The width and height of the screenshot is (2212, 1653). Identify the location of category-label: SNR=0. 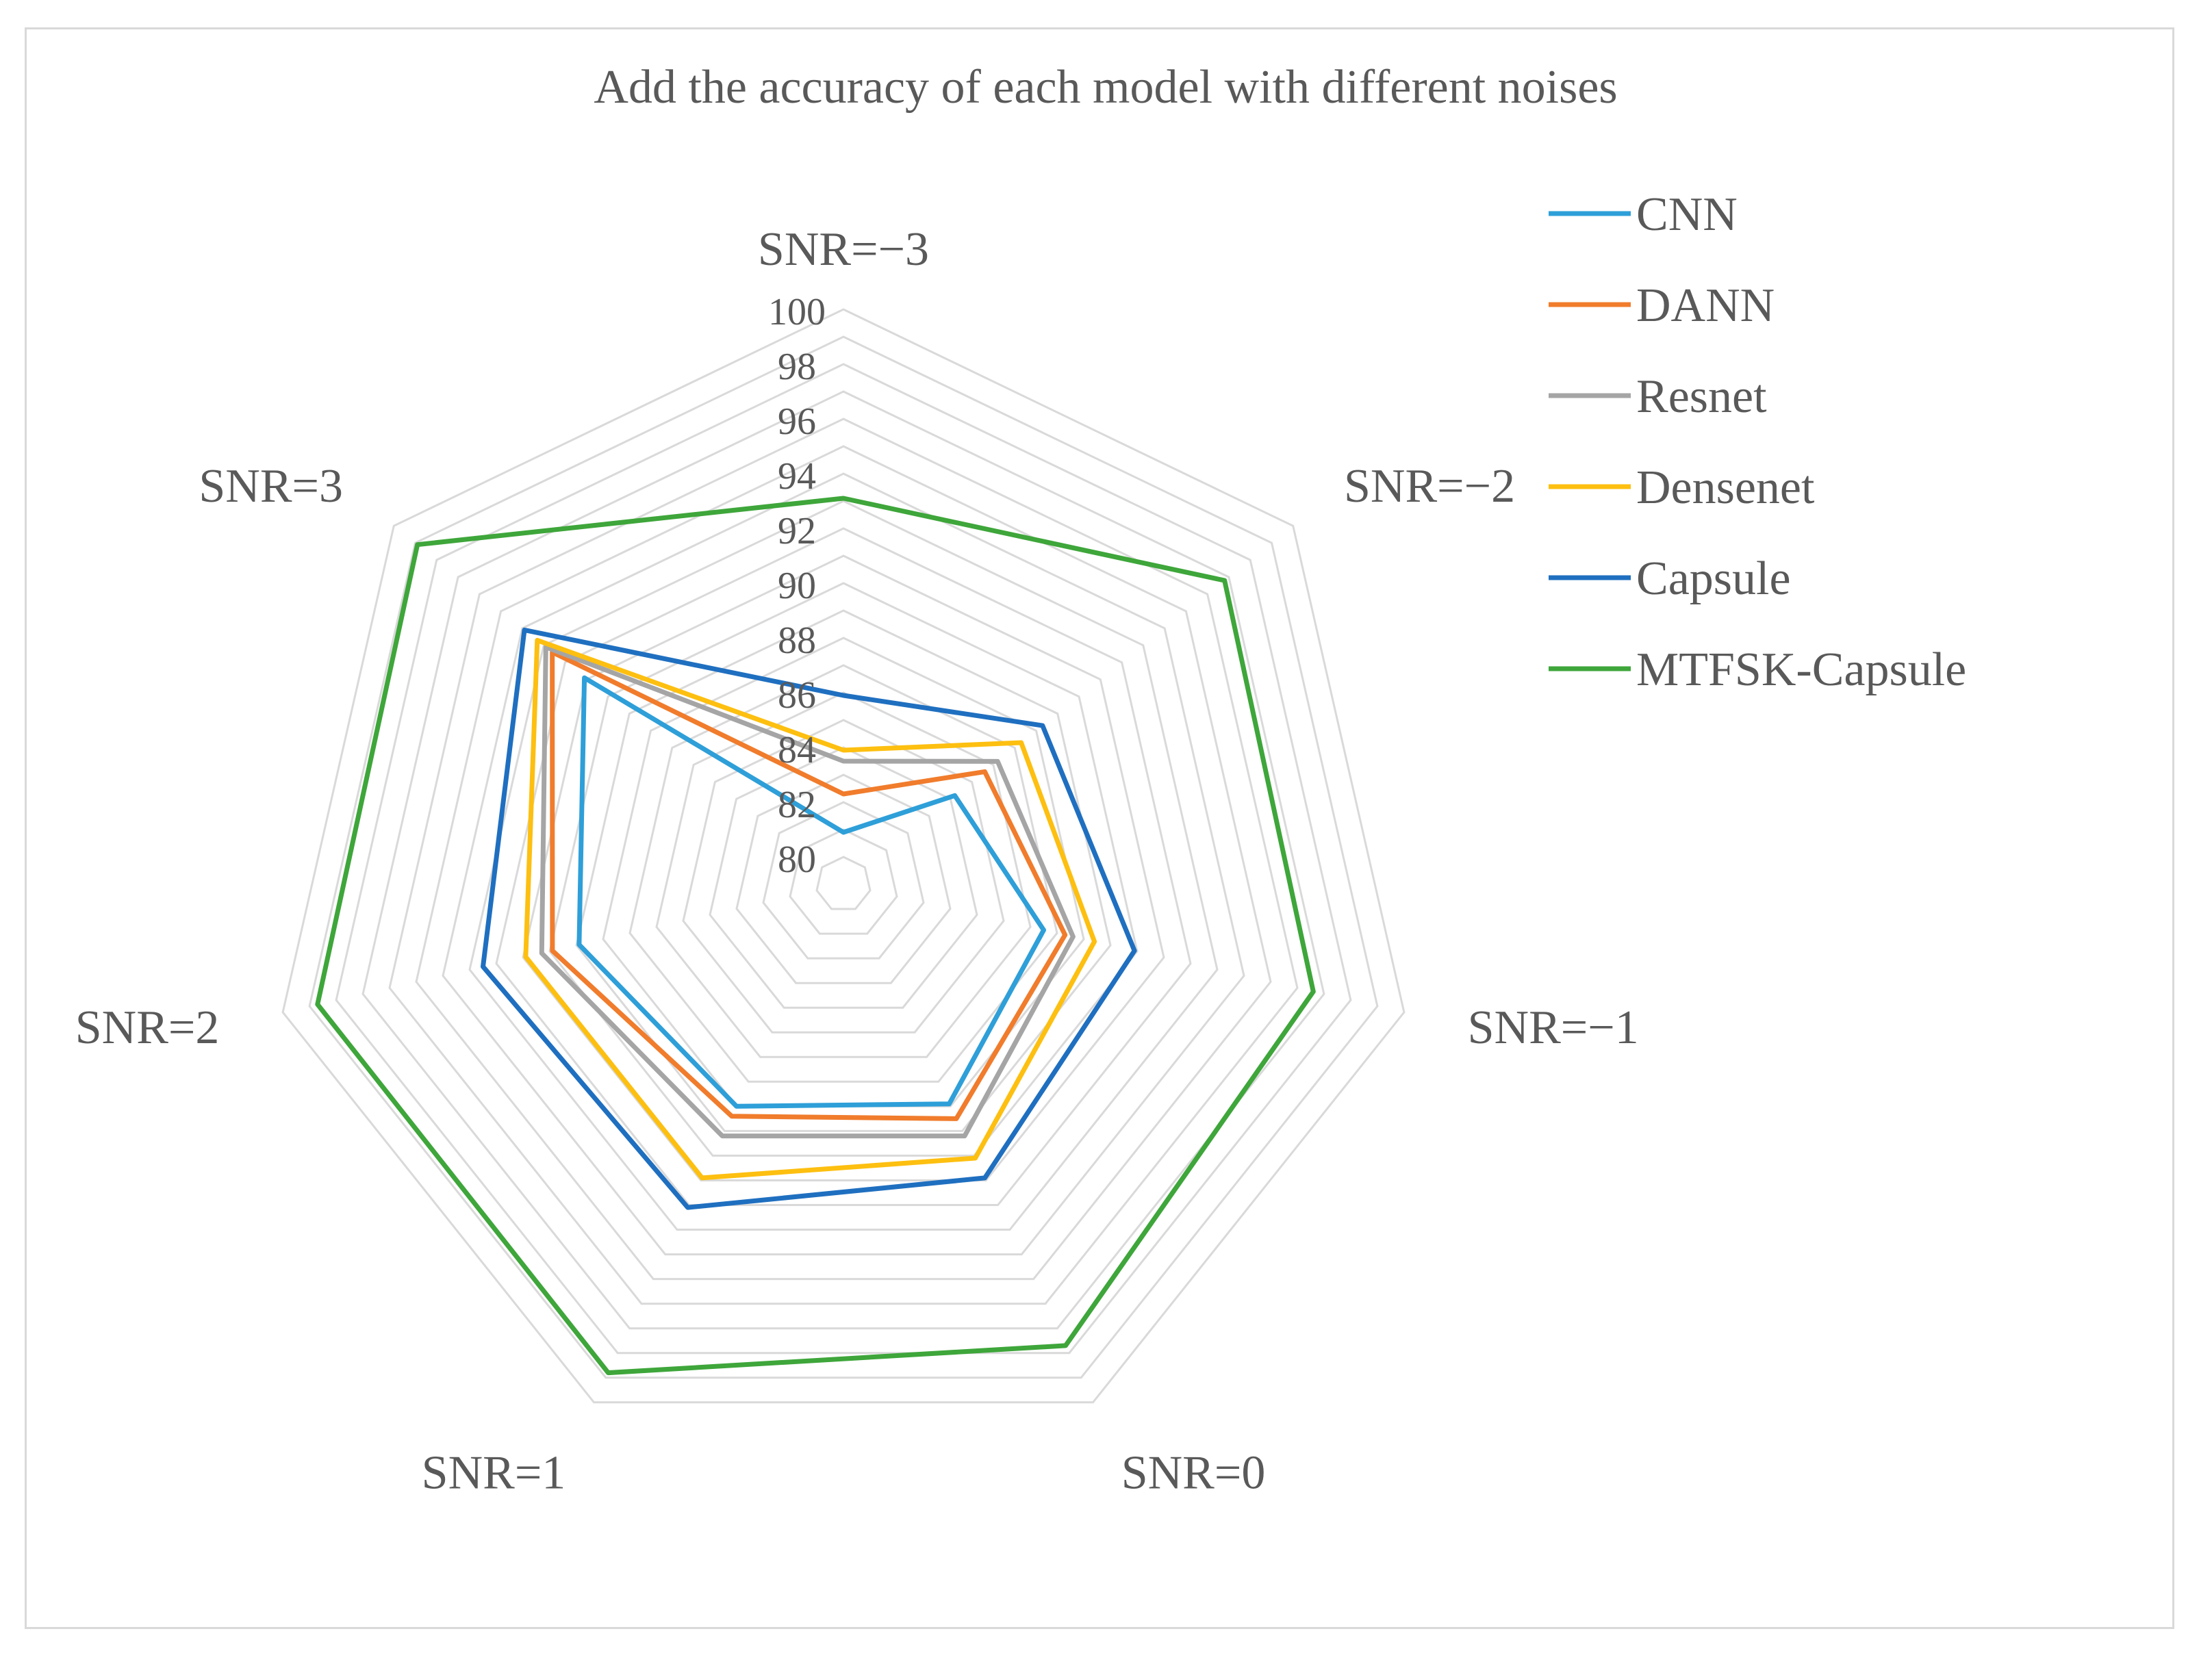
(1193, 1472).